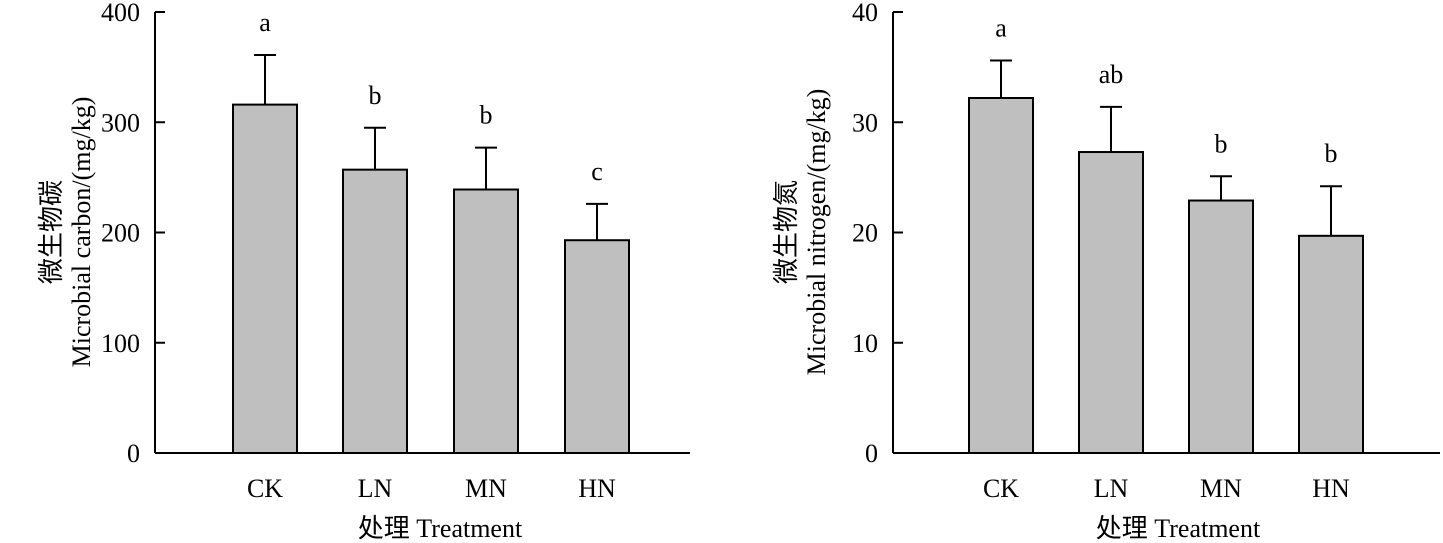  Describe the element at coordinates (1111, 74) in the screenshot. I see `significance-label: ab` at that location.